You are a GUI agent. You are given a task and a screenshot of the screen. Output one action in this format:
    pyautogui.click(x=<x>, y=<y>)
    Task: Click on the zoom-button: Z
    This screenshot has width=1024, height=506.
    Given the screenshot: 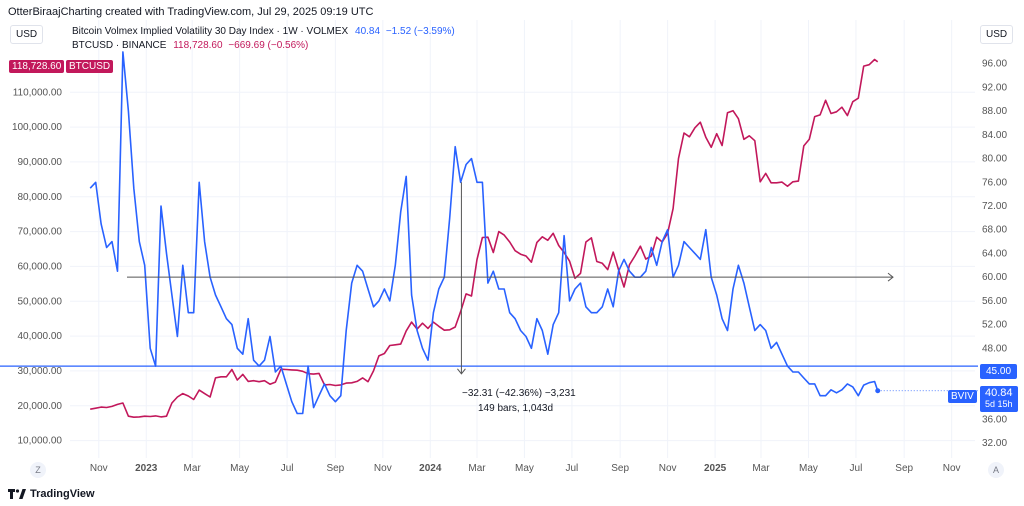 What is the action you would take?
    pyautogui.click(x=38, y=470)
    